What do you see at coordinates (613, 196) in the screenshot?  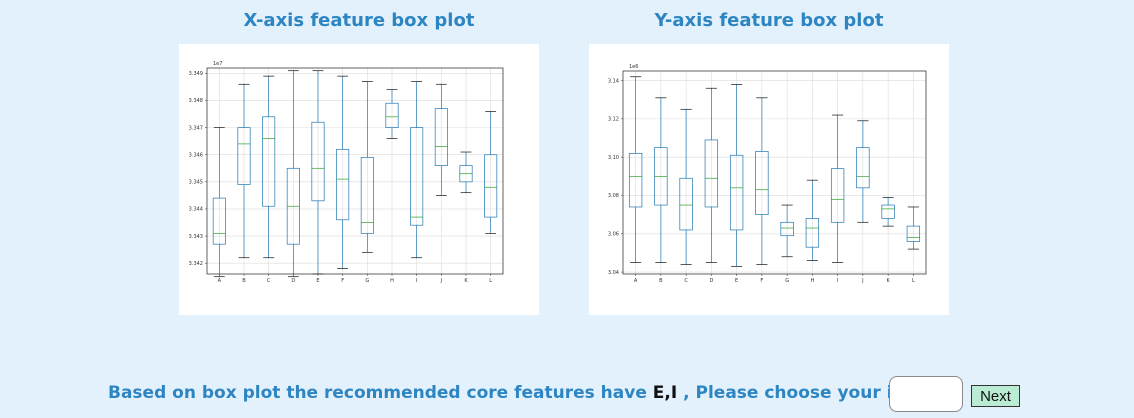 I see `y-tick-label: 3.08` at bounding box center [613, 196].